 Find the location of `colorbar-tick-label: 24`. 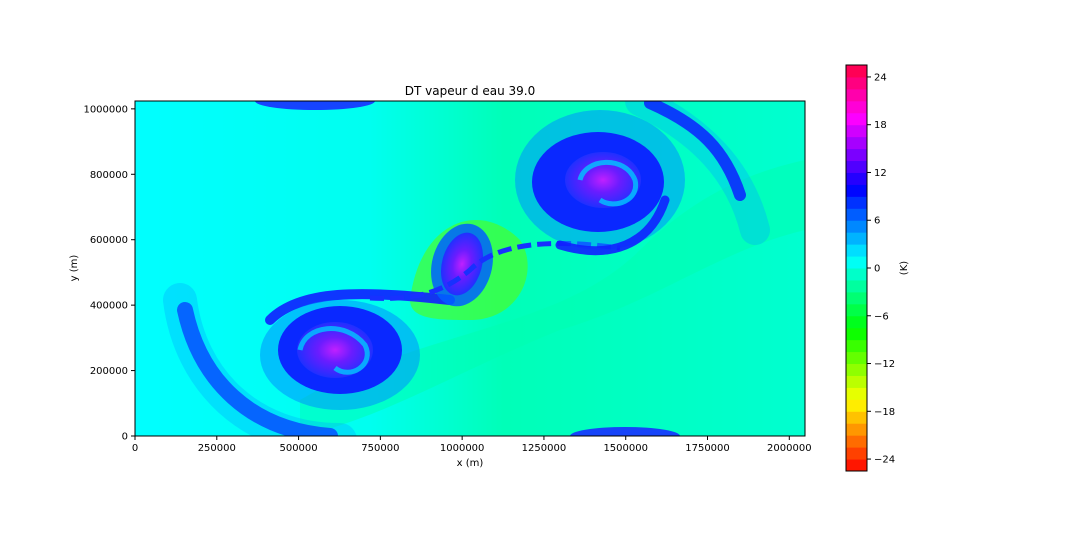

colorbar-tick-label: 24 is located at coordinates (880, 77).